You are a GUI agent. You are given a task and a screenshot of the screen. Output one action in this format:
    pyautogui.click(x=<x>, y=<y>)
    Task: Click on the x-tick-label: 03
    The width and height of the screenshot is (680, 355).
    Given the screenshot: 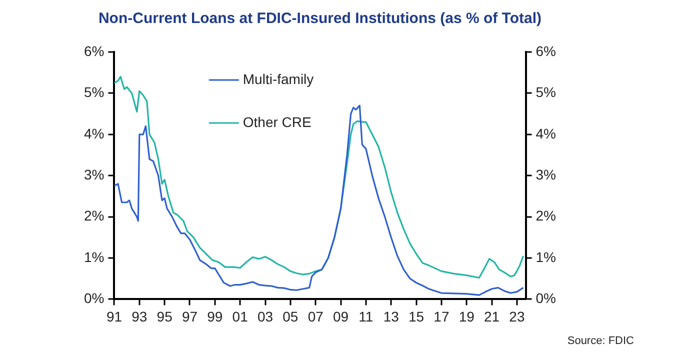 What is the action you would take?
    pyautogui.click(x=265, y=316)
    